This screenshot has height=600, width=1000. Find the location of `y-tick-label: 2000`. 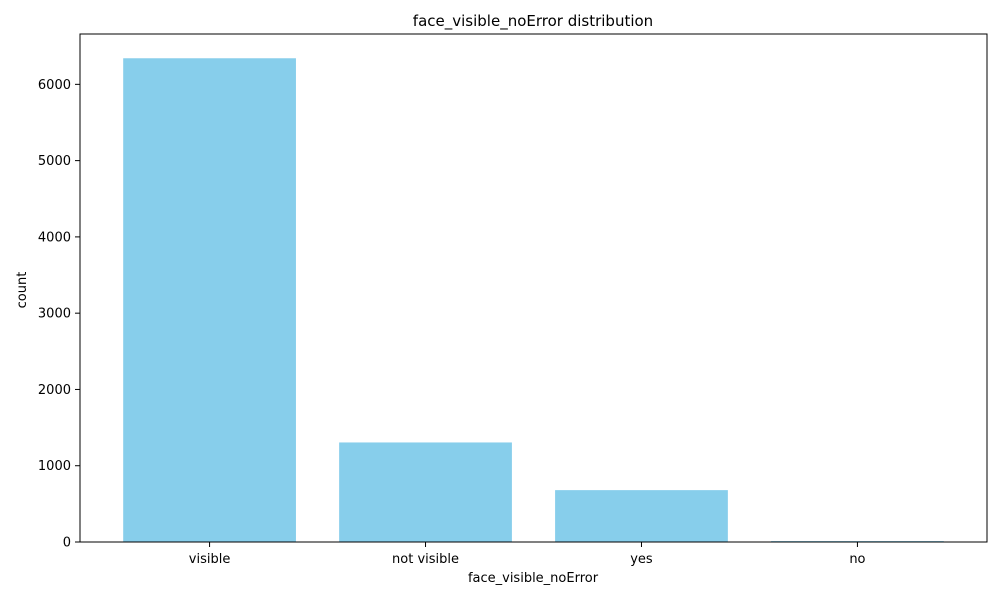

y-tick-label: 2000 is located at coordinates (54, 390).